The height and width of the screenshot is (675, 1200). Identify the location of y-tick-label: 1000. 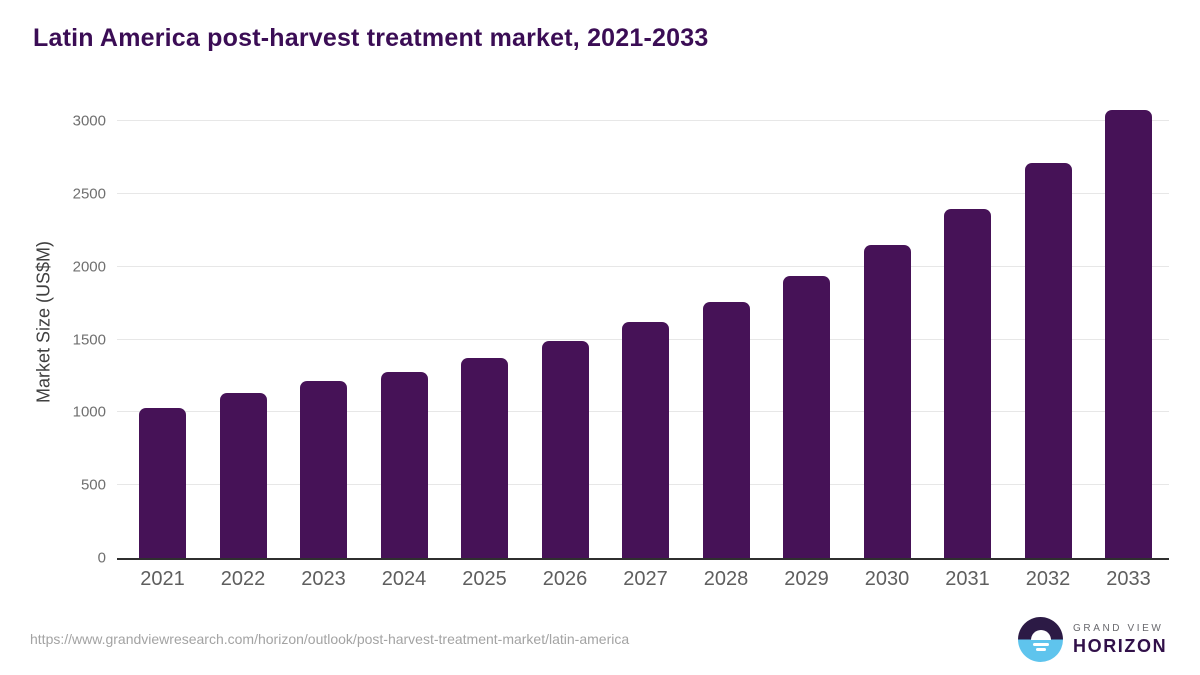
(89, 412).